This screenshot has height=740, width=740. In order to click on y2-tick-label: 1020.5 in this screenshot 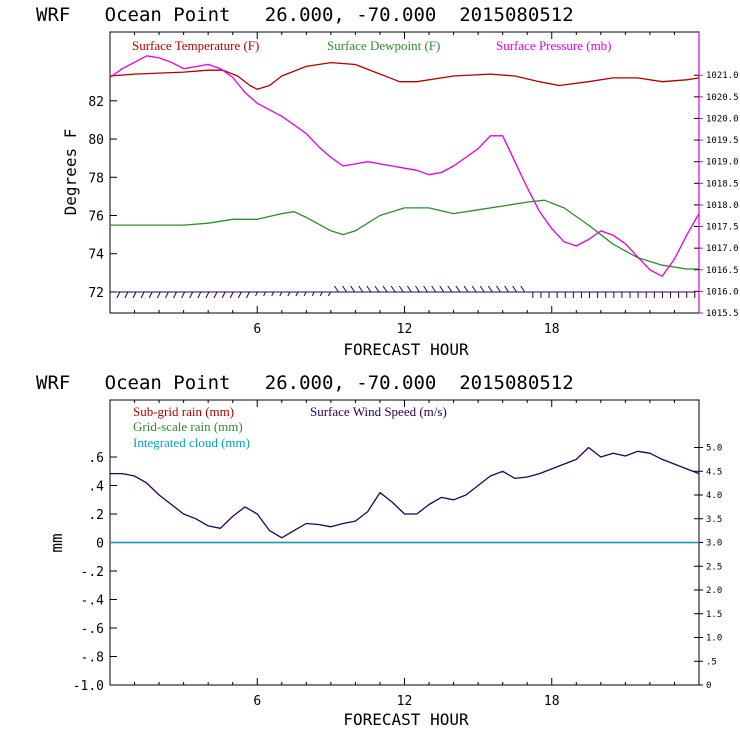, I will do `click(722, 98)`.